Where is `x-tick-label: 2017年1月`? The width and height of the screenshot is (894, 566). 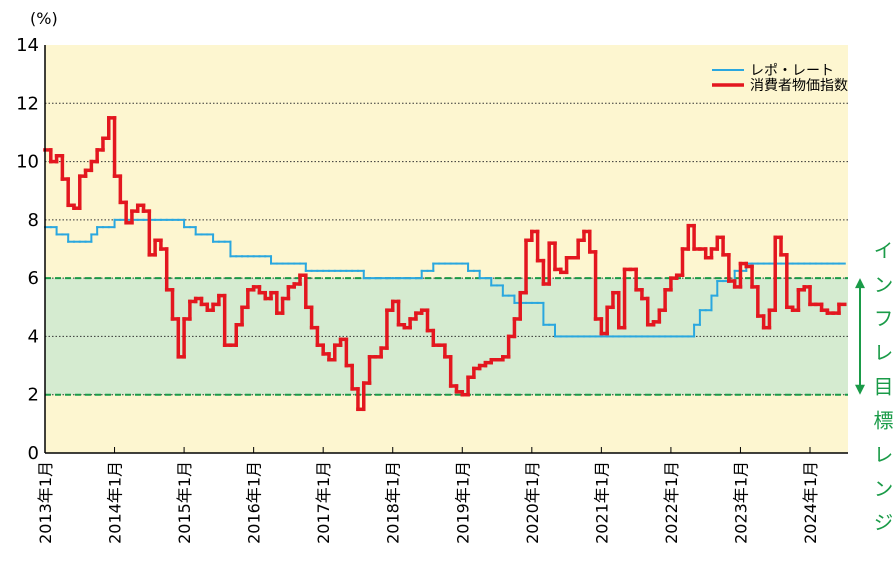
x-tick-label: 2017年1月 is located at coordinates (323, 502).